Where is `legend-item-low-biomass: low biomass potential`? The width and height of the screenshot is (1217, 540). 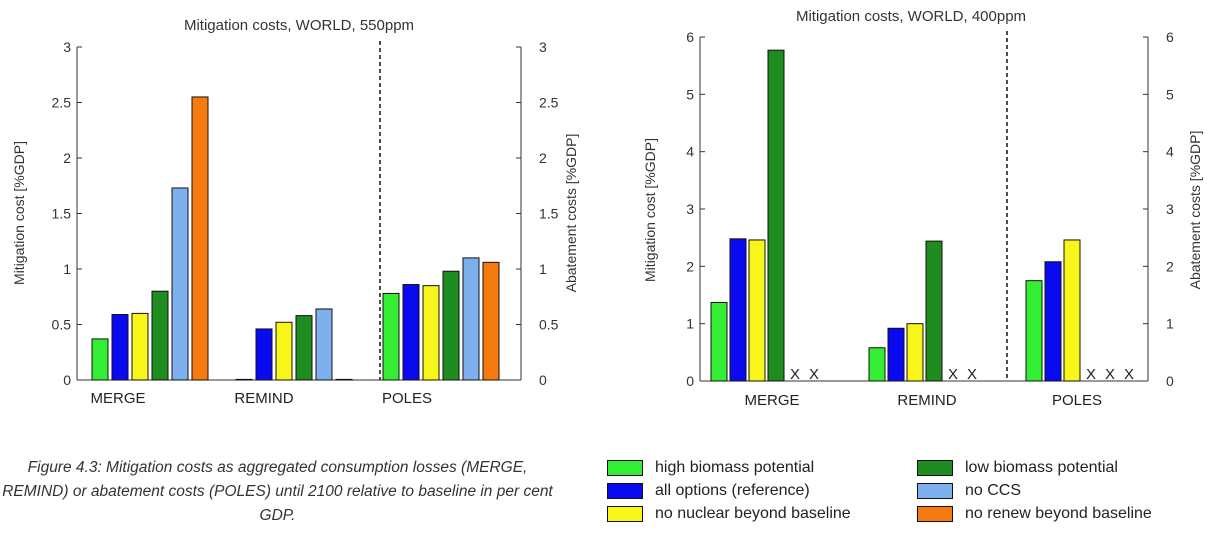 legend-item-low-biomass: low biomass potential is located at coordinates (1067, 468).